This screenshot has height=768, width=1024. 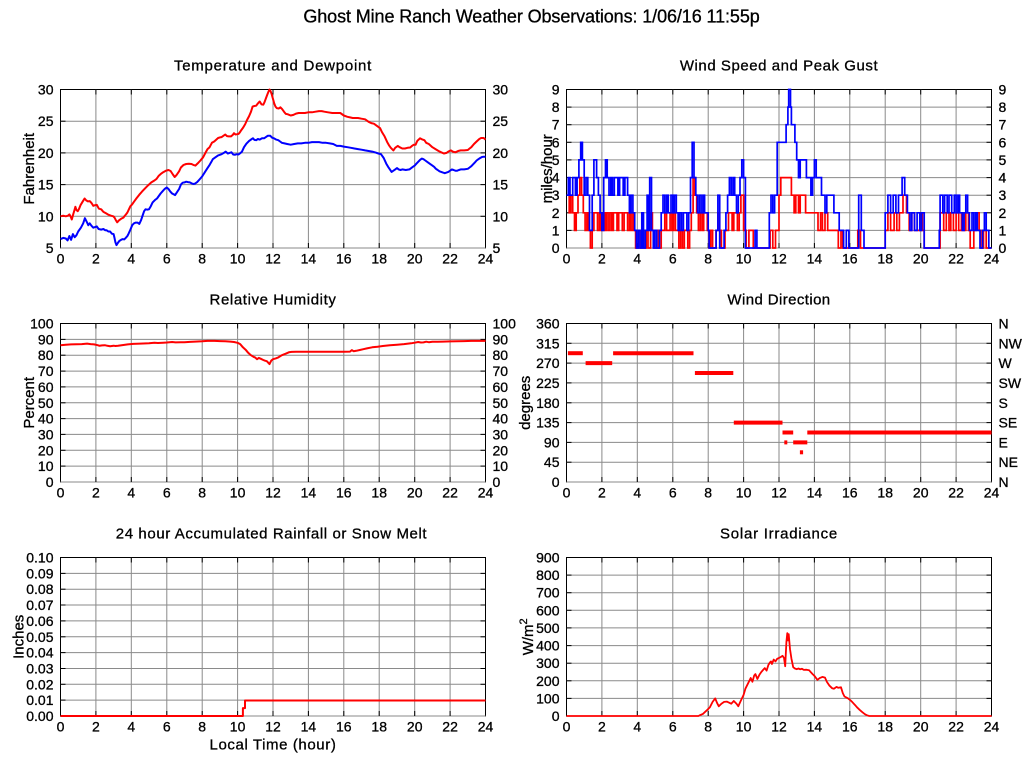 I want to click on svg-text: 70, so click(x=501, y=371).